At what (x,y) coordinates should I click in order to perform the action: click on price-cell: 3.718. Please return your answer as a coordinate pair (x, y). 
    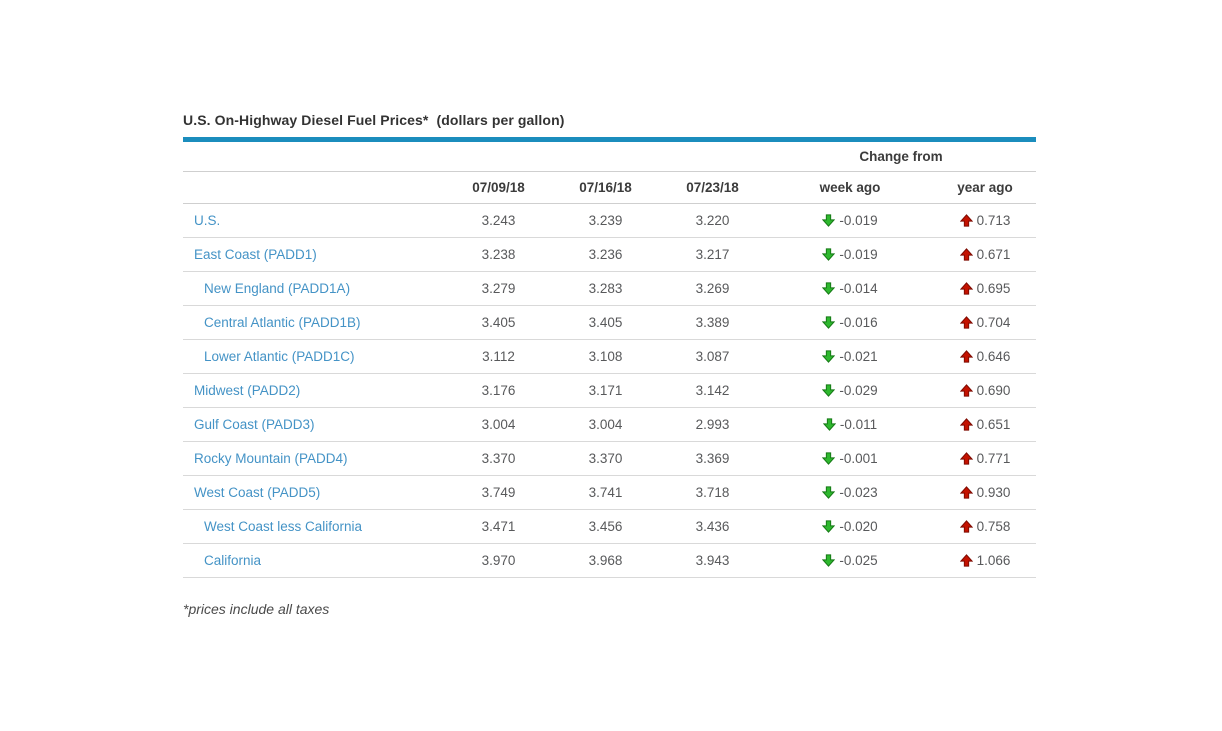
    Looking at the image, I should click on (712, 492).